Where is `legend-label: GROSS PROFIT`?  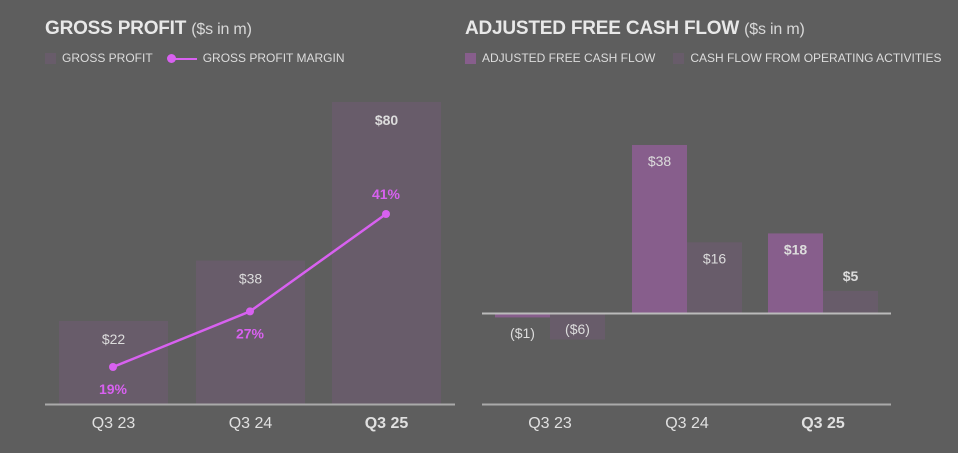
legend-label: GROSS PROFIT is located at coordinates (107, 58).